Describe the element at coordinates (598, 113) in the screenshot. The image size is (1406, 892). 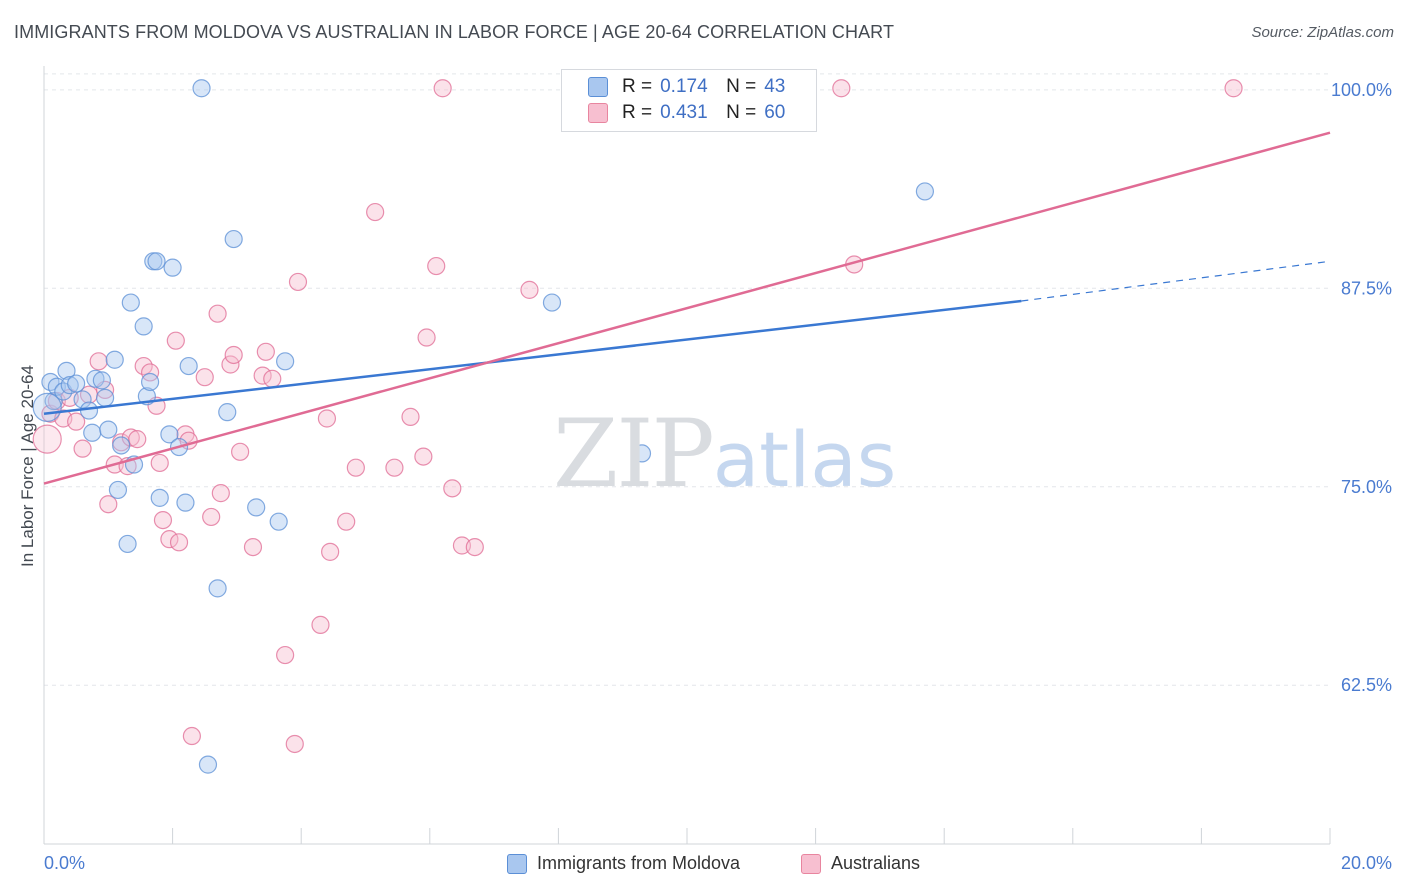
I see `legend-swatch-australians` at that location.